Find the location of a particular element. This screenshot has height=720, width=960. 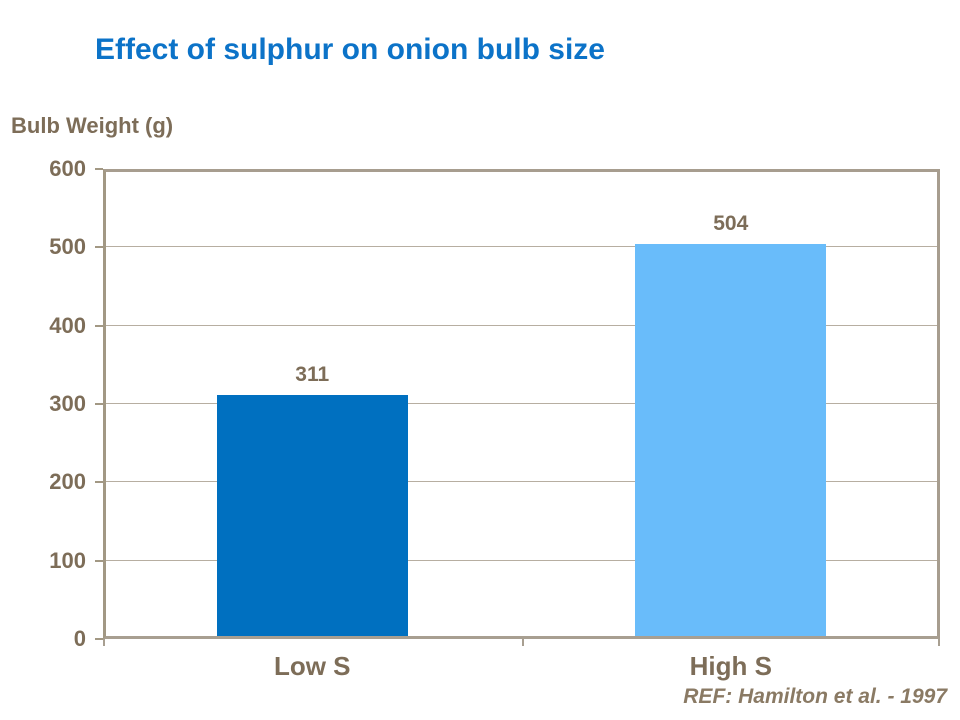

y-tick-label-500: 500 is located at coordinates (67, 247).